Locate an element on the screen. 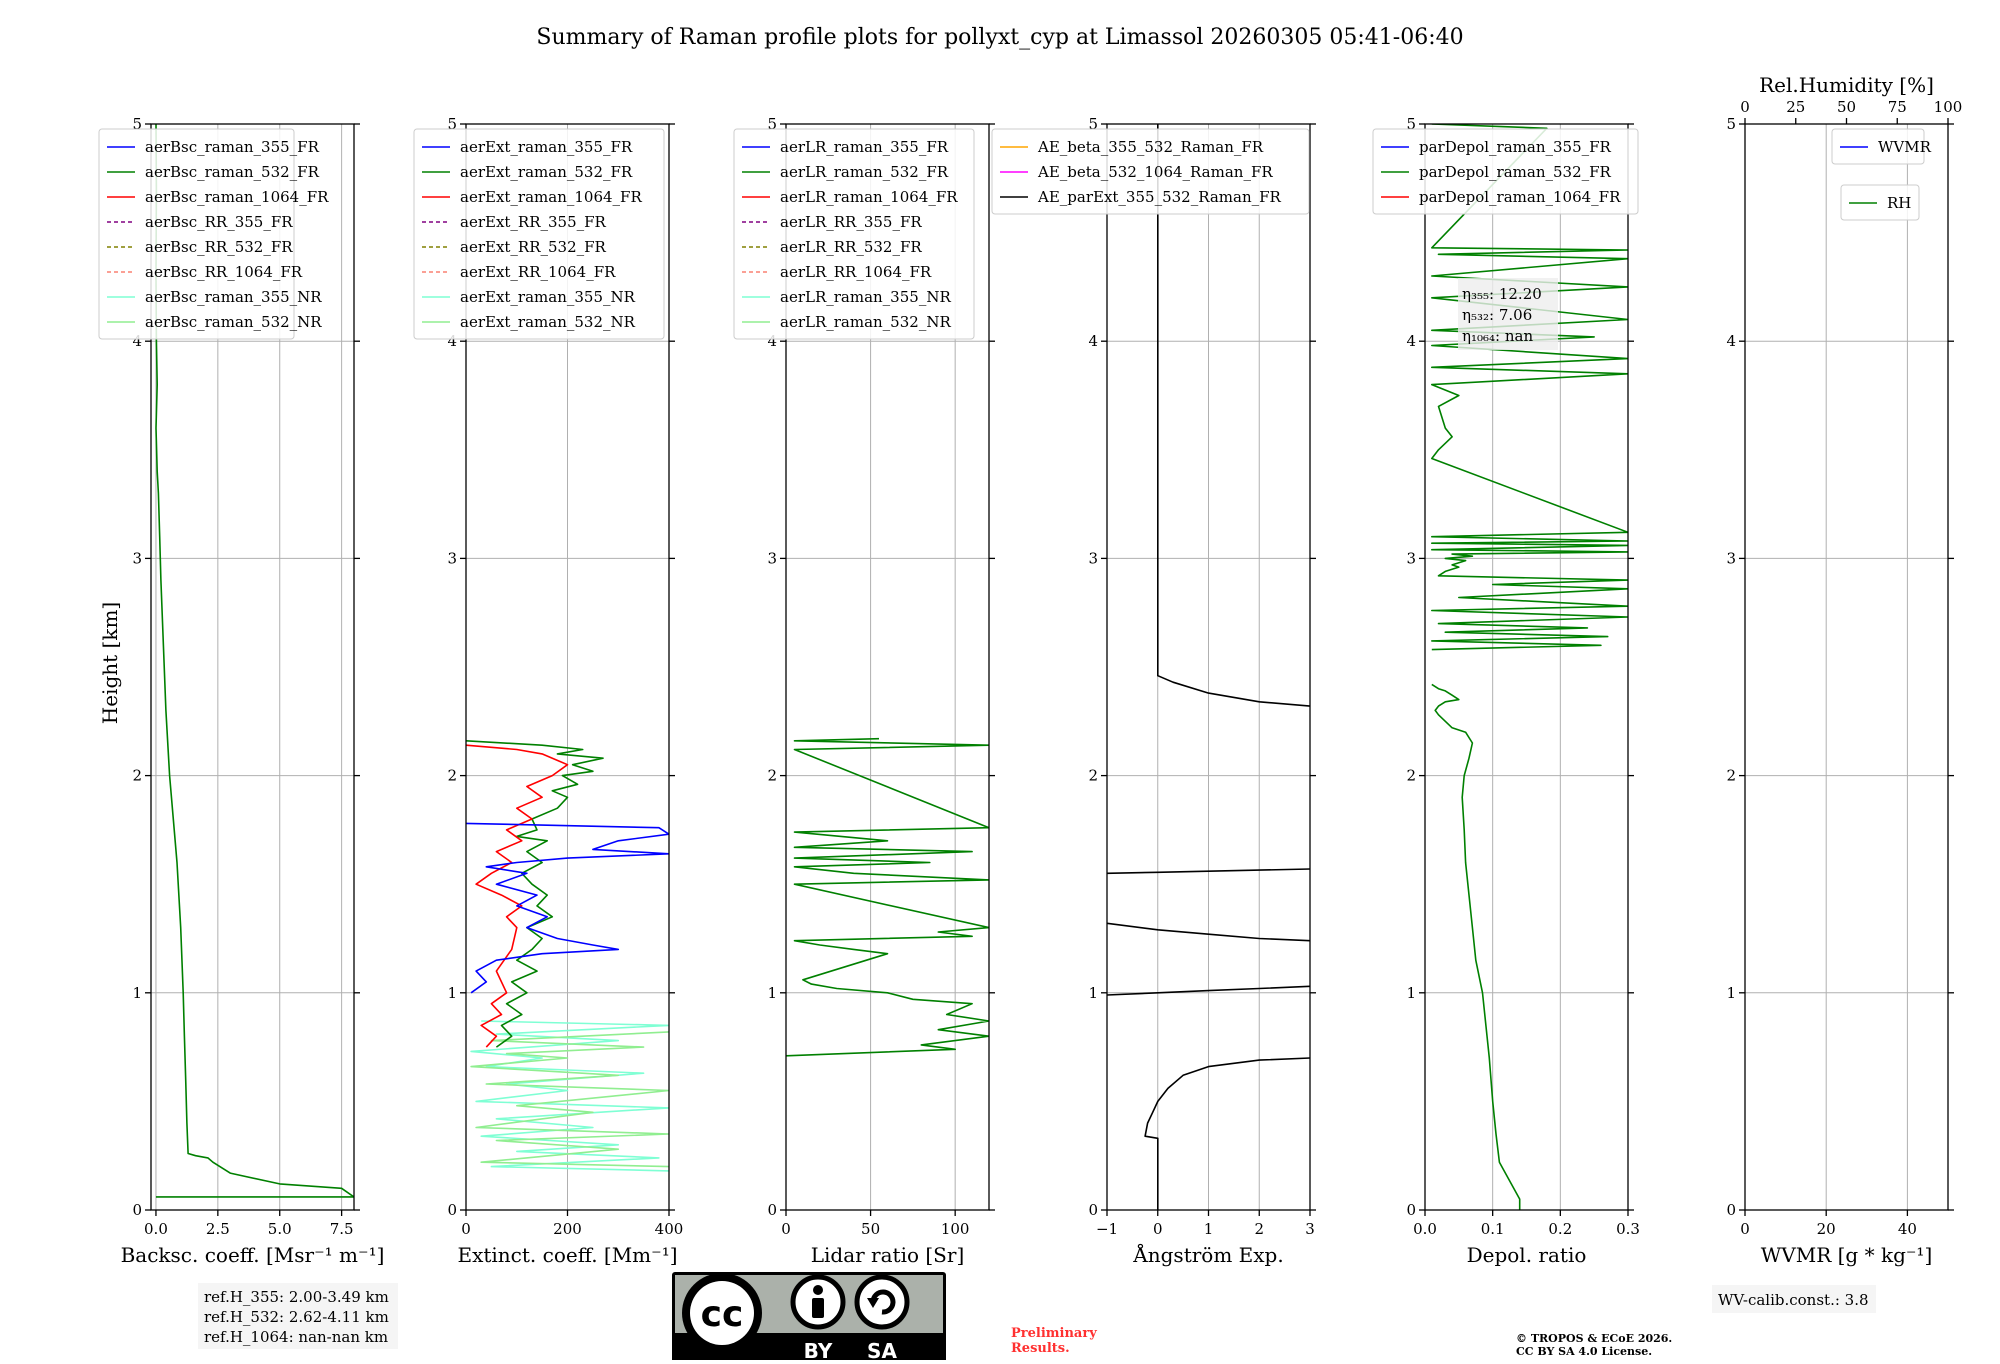 The height and width of the screenshot is (1364, 2000). top-x-tick-label: 0 is located at coordinates (1745, 107).